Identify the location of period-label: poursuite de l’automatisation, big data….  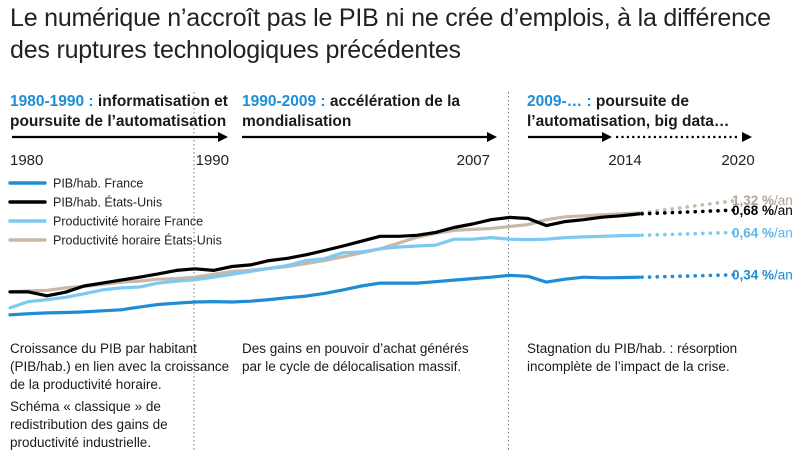
(628, 111).